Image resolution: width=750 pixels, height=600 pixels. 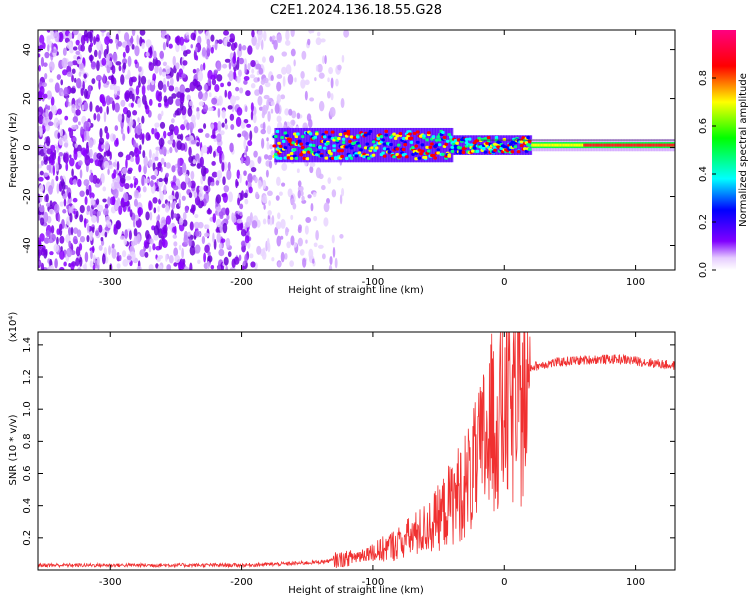 I want to click on spectrogram-y-tick-label: 0, so click(x=27, y=147).